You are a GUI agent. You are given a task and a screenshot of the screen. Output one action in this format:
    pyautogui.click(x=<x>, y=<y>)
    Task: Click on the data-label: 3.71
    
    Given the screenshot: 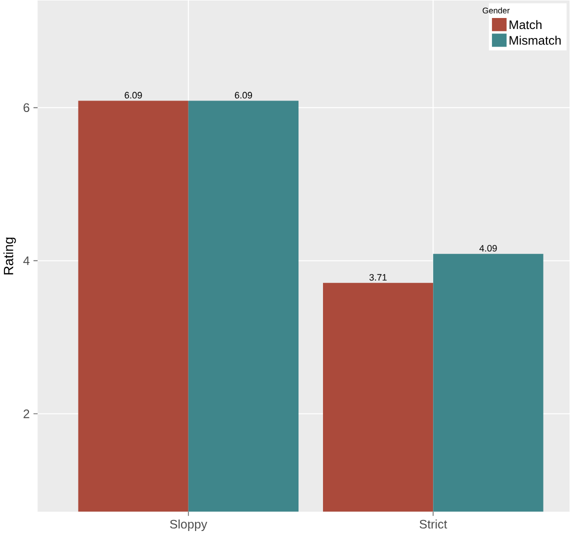 What is the action you would take?
    pyautogui.click(x=378, y=277)
    